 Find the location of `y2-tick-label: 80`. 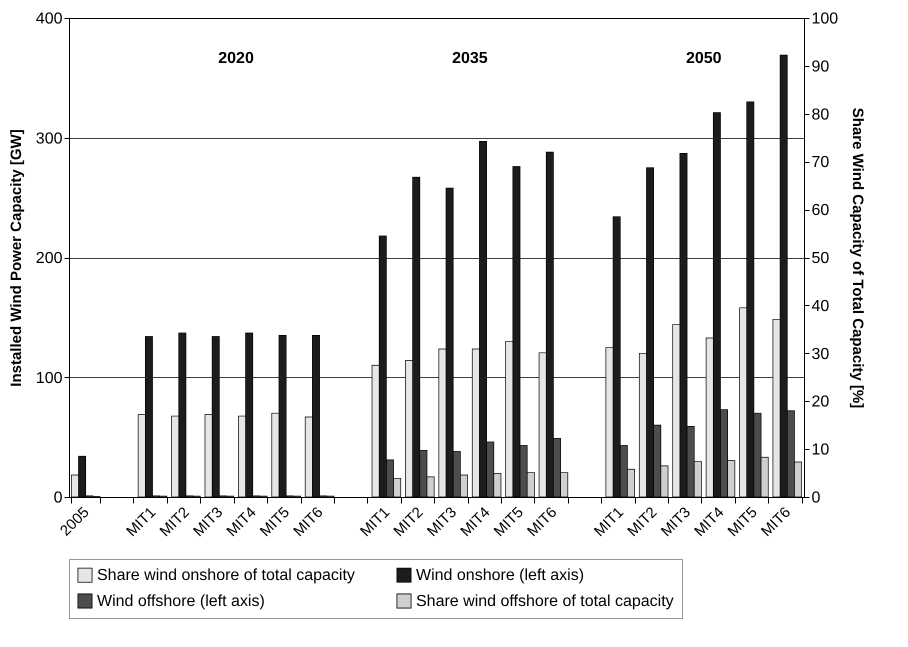

y2-tick-label: 80 is located at coordinates (821, 115).